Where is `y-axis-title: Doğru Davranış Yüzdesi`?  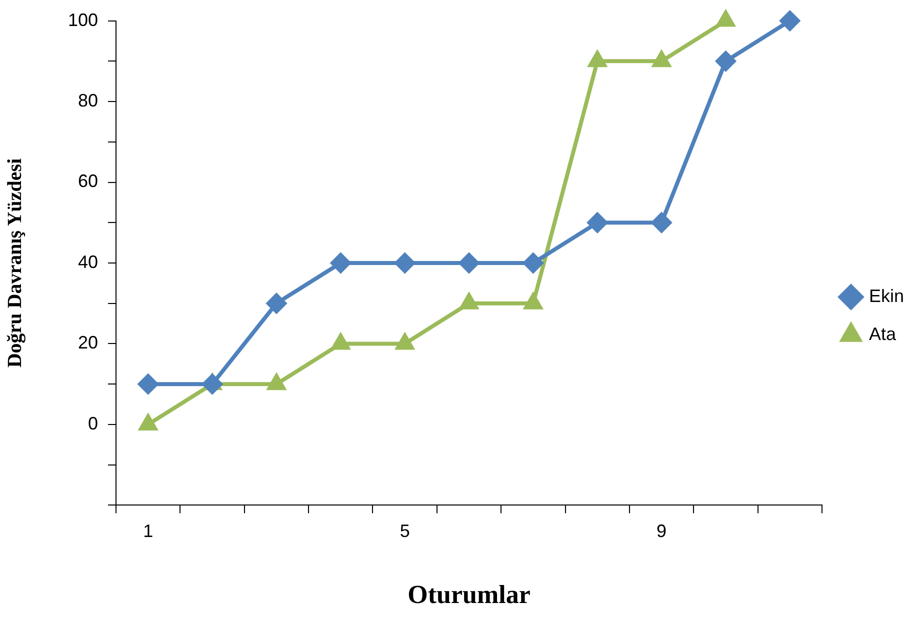
y-axis-title: Doğru Davranış Yüzdesi is located at coordinates (15, 263).